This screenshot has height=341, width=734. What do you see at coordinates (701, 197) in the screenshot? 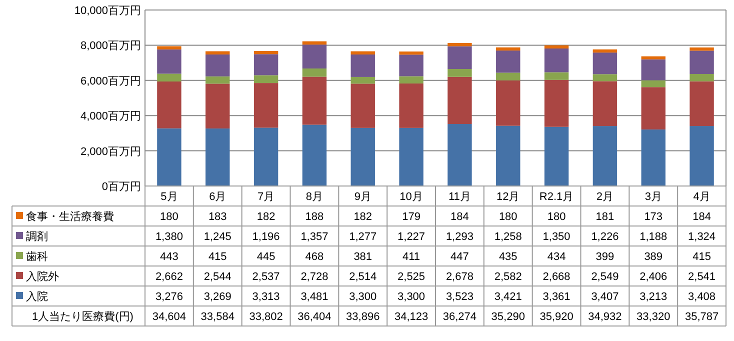
I see `x-tick-label: 4月` at bounding box center [701, 197].